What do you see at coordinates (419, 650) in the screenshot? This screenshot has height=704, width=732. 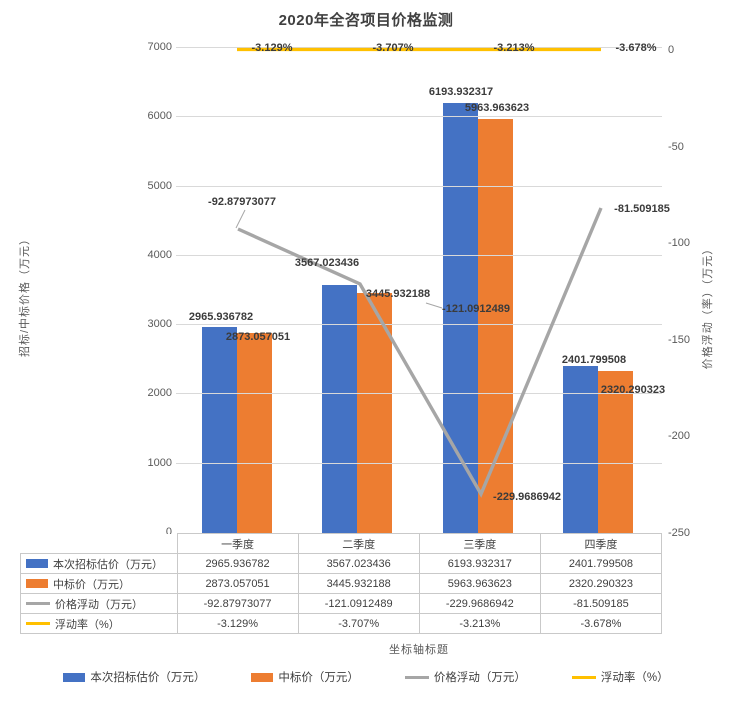 I see `x-axis-title: 坐标轴标题` at bounding box center [419, 650].